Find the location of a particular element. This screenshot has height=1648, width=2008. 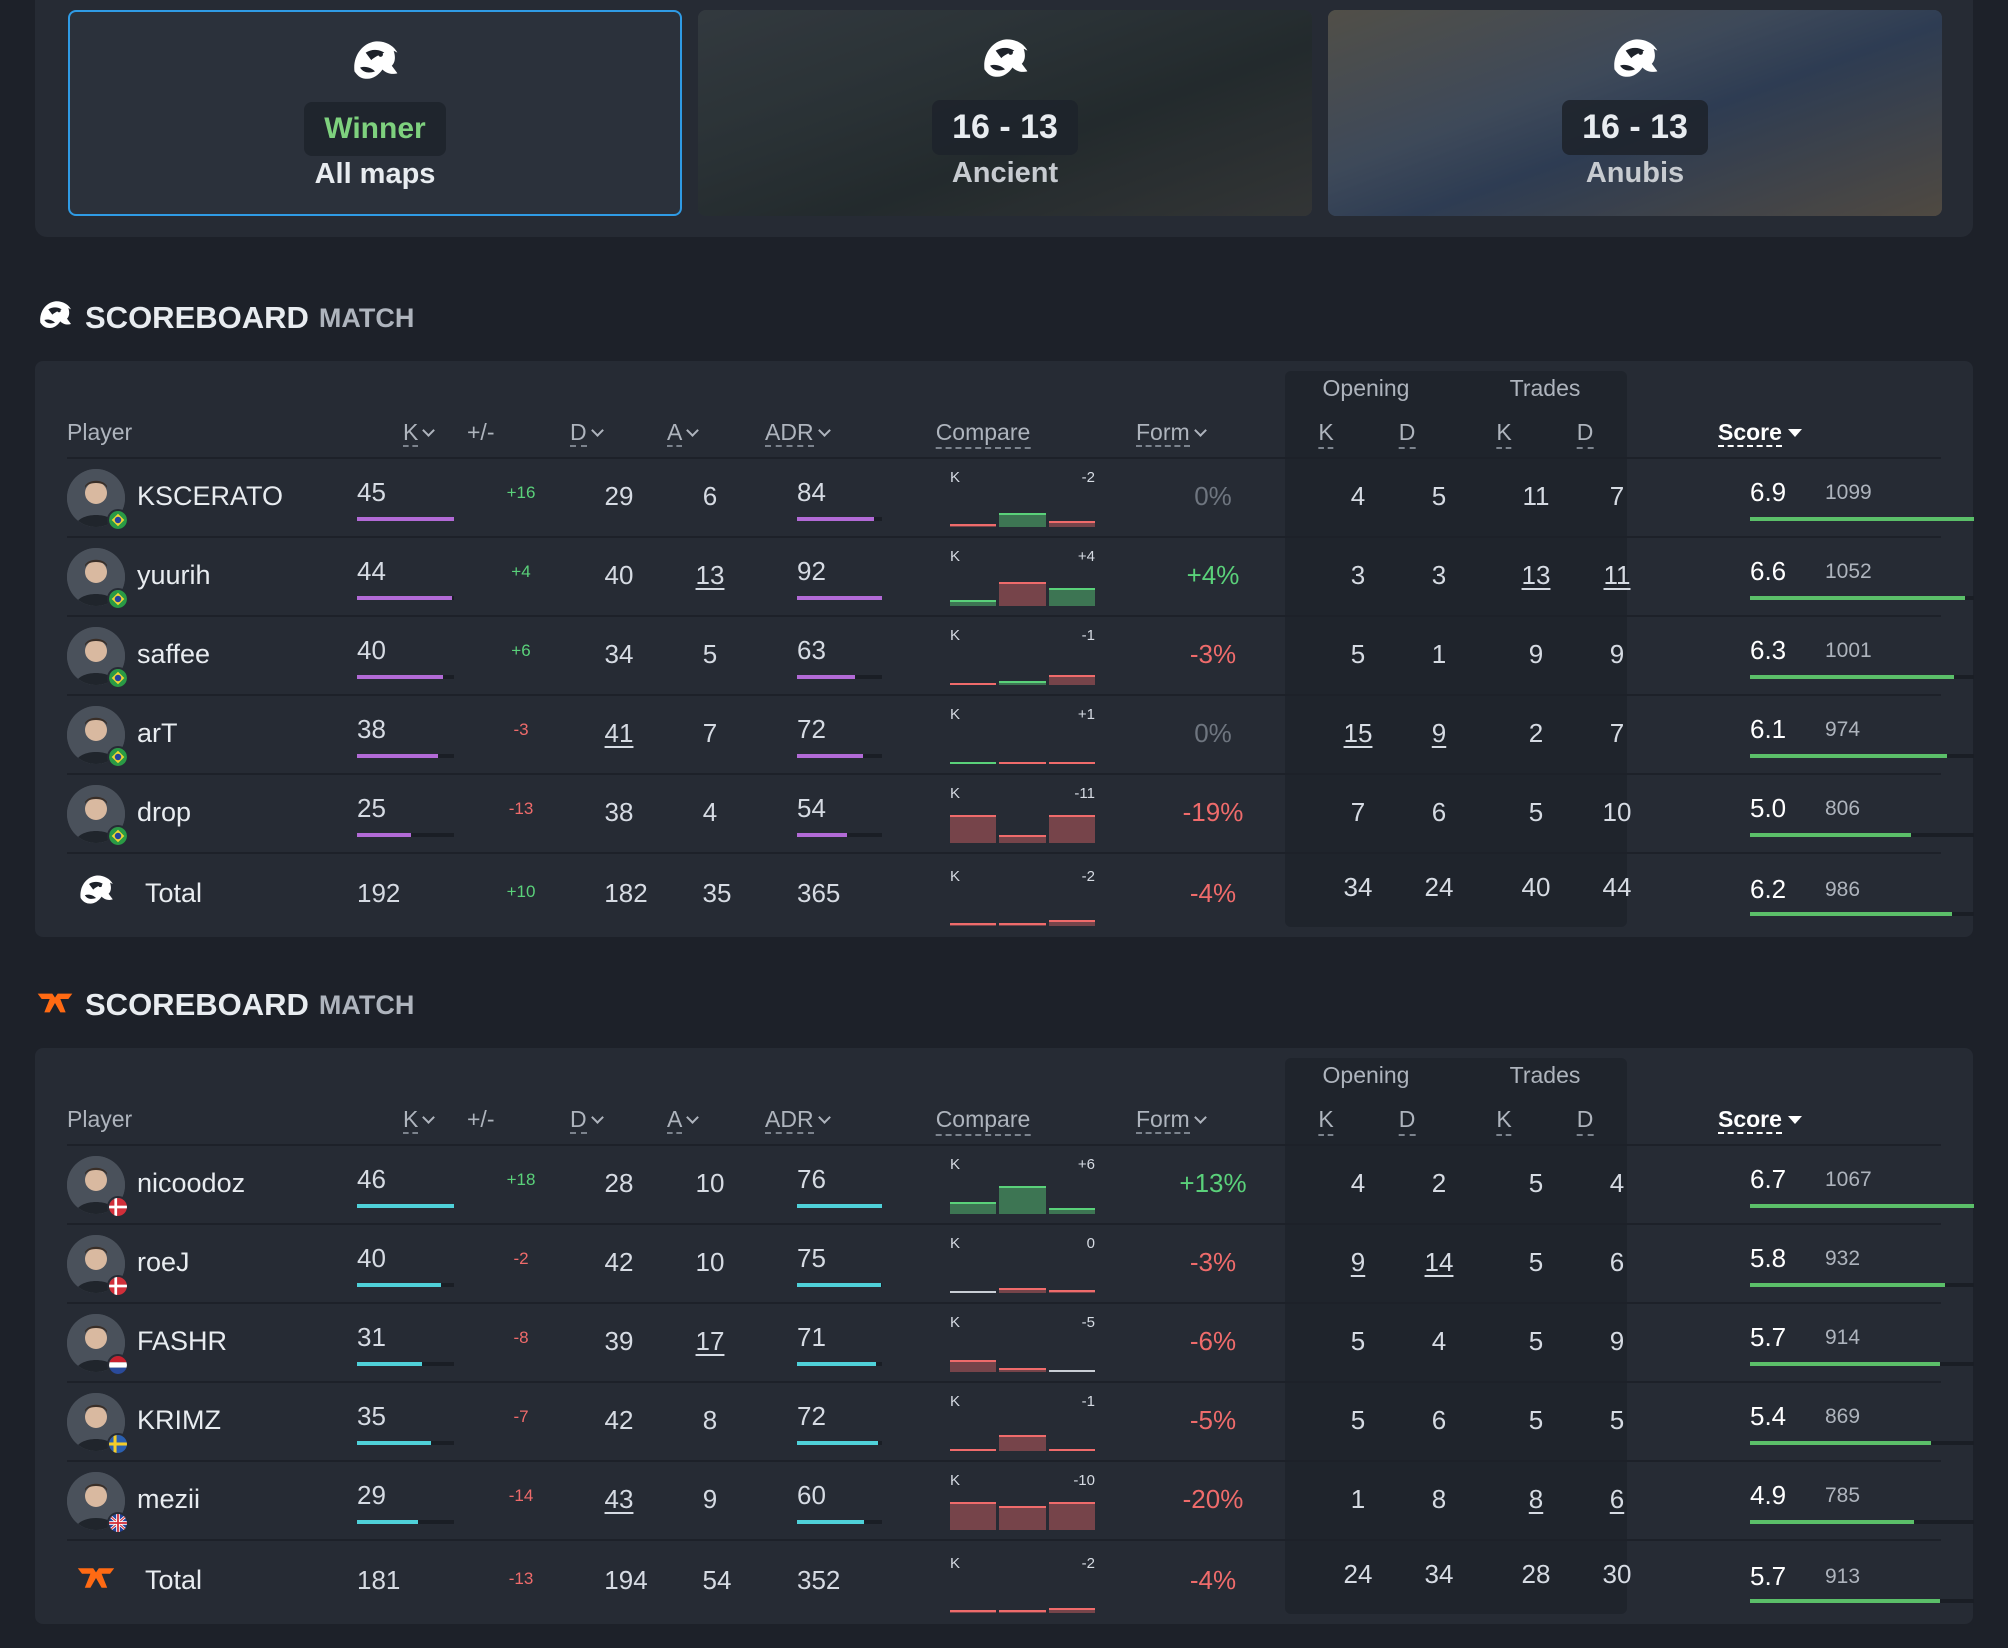

opening-deaths-value: 5 is located at coordinates (1439, 496).